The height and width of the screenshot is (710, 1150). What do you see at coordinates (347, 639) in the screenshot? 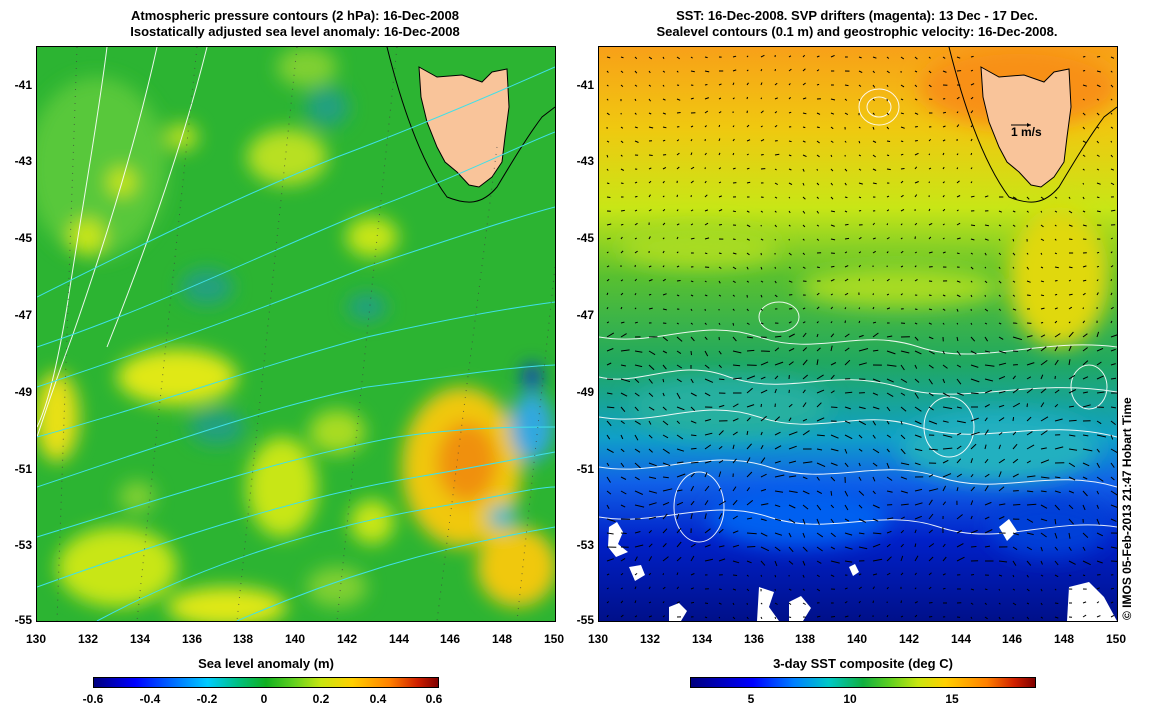
I see `left-xtick: 142` at bounding box center [347, 639].